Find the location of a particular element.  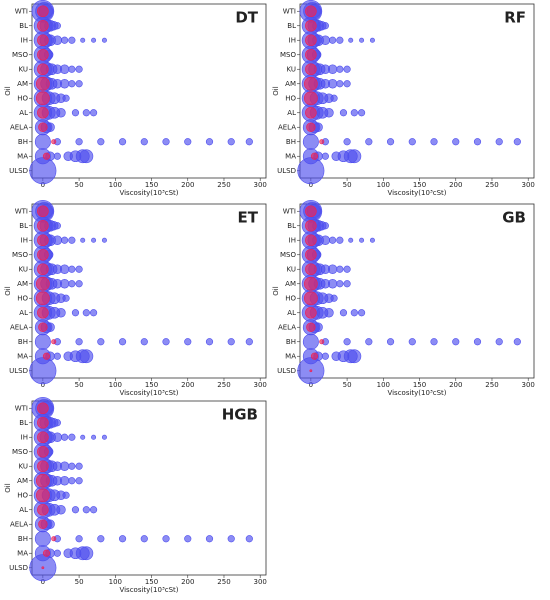

x-tick-label: 150 is located at coordinates (419, 185).